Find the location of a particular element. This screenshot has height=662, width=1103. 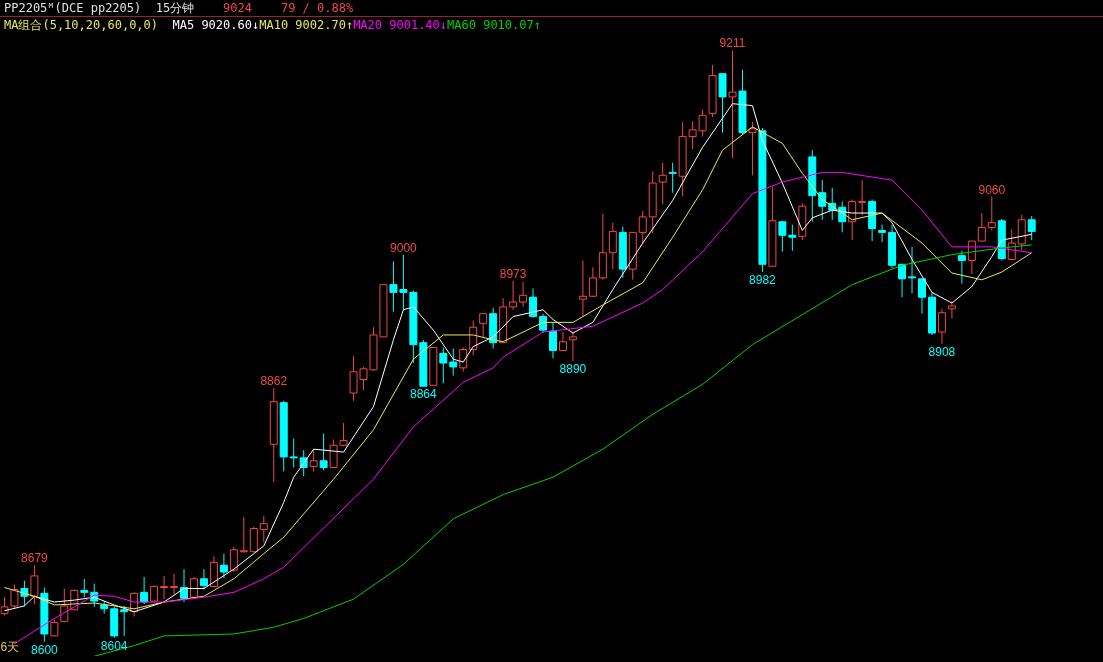

annotation: 9060 is located at coordinates (992, 189).